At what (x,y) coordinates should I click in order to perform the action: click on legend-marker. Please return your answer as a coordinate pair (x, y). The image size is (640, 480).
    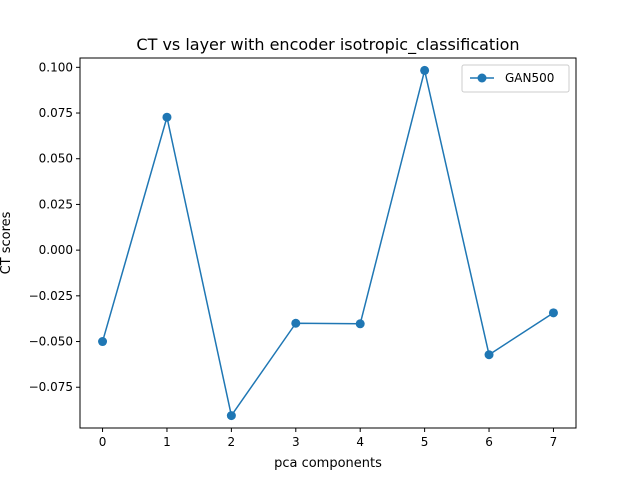
    Looking at the image, I should click on (482, 78).